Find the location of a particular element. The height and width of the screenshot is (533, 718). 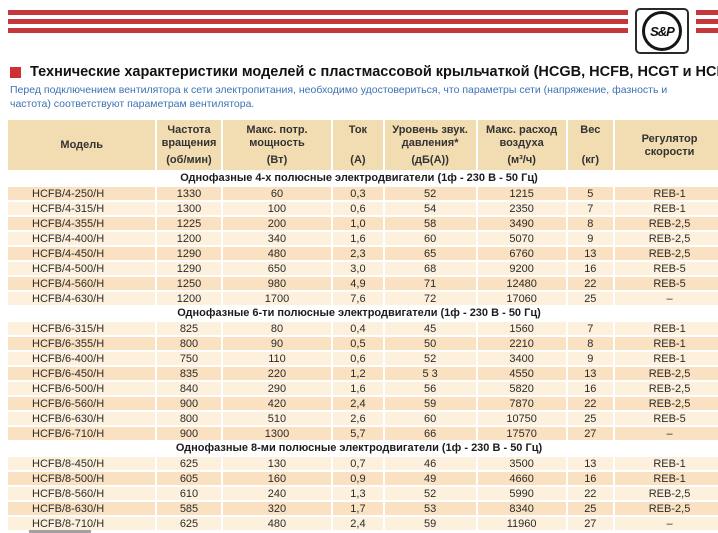

cell-power: 80 is located at coordinates (277, 329).